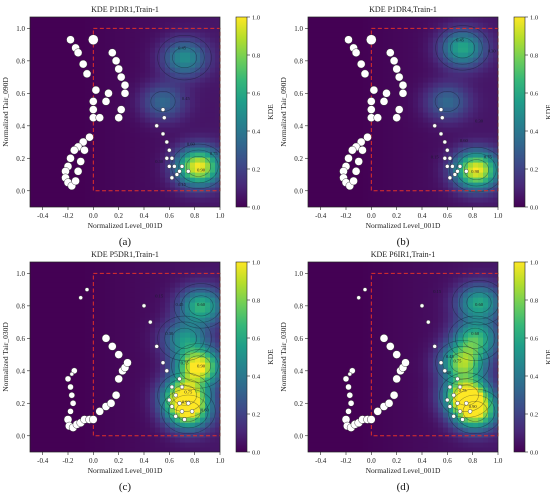  I want to click on density-heatmap, so click(403, 112).